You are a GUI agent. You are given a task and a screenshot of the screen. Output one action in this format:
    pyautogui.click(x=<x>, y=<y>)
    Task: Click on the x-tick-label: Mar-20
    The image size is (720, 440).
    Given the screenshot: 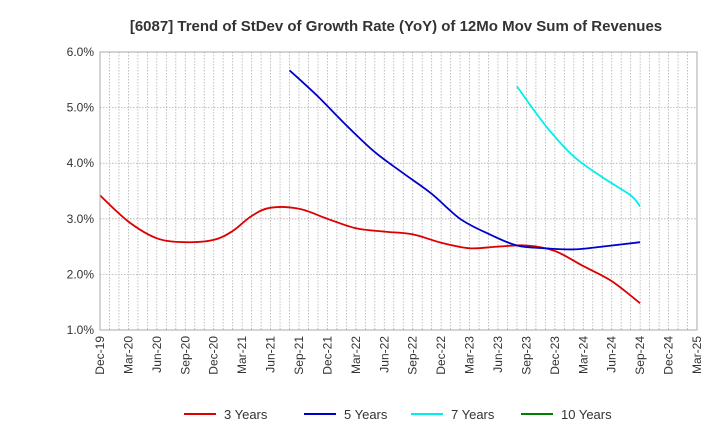 What is the action you would take?
    pyautogui.click(x=128, y=355)
    